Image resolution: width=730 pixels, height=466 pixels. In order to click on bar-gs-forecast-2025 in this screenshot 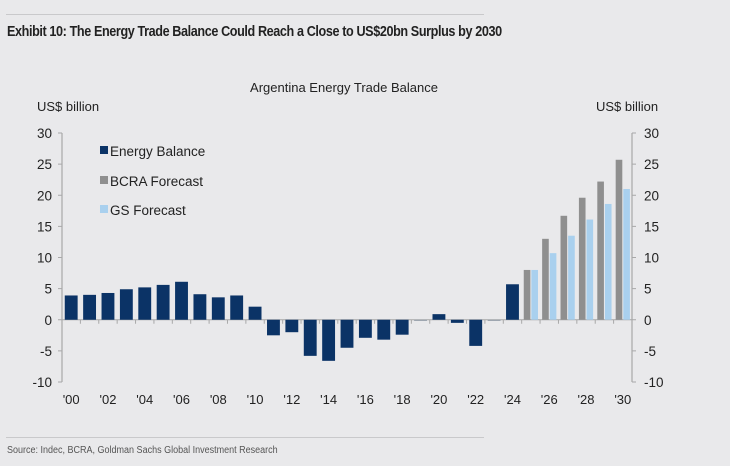, I will do `click(534, 294)`.